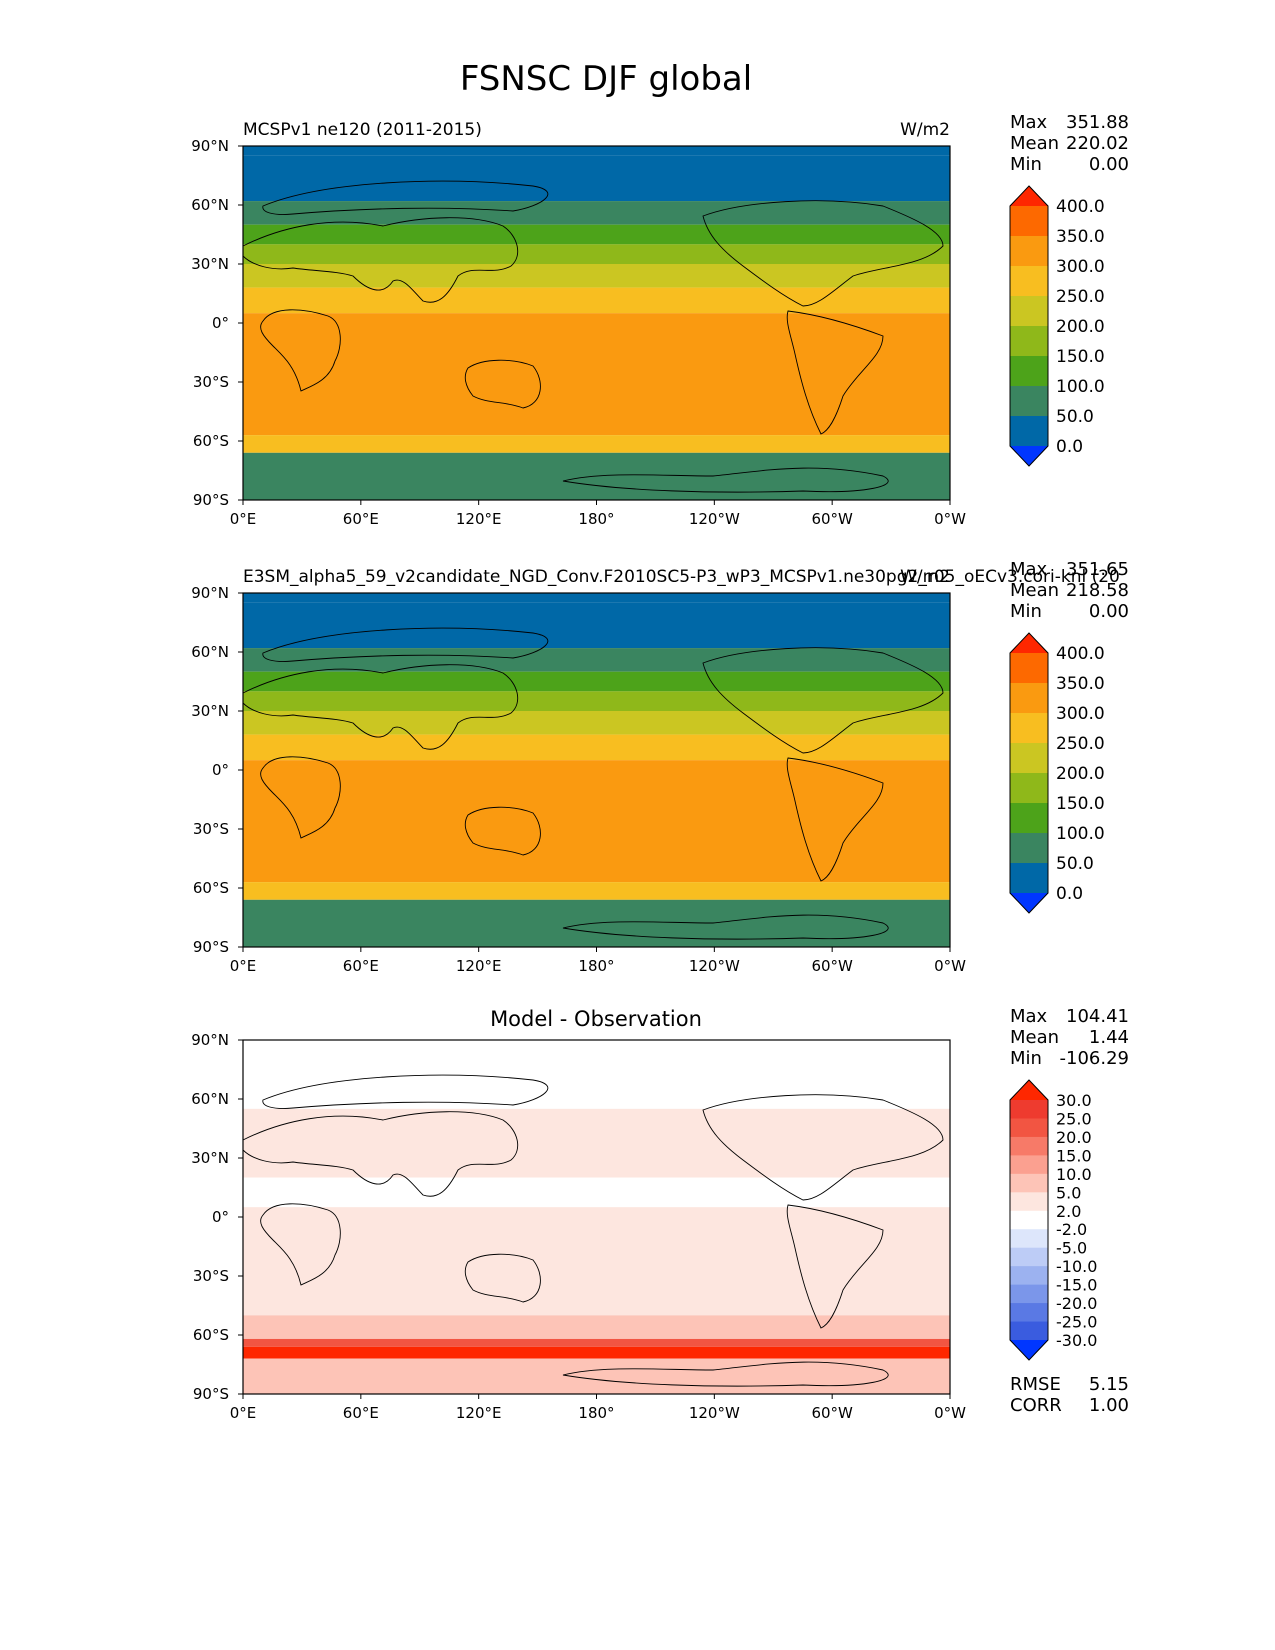 This screenshot has height=1650, width=1275. Describe the element at coordinates (1097, 569) in the screenshot. I see `panel-2-stat-max-value: 351.65` at that location.